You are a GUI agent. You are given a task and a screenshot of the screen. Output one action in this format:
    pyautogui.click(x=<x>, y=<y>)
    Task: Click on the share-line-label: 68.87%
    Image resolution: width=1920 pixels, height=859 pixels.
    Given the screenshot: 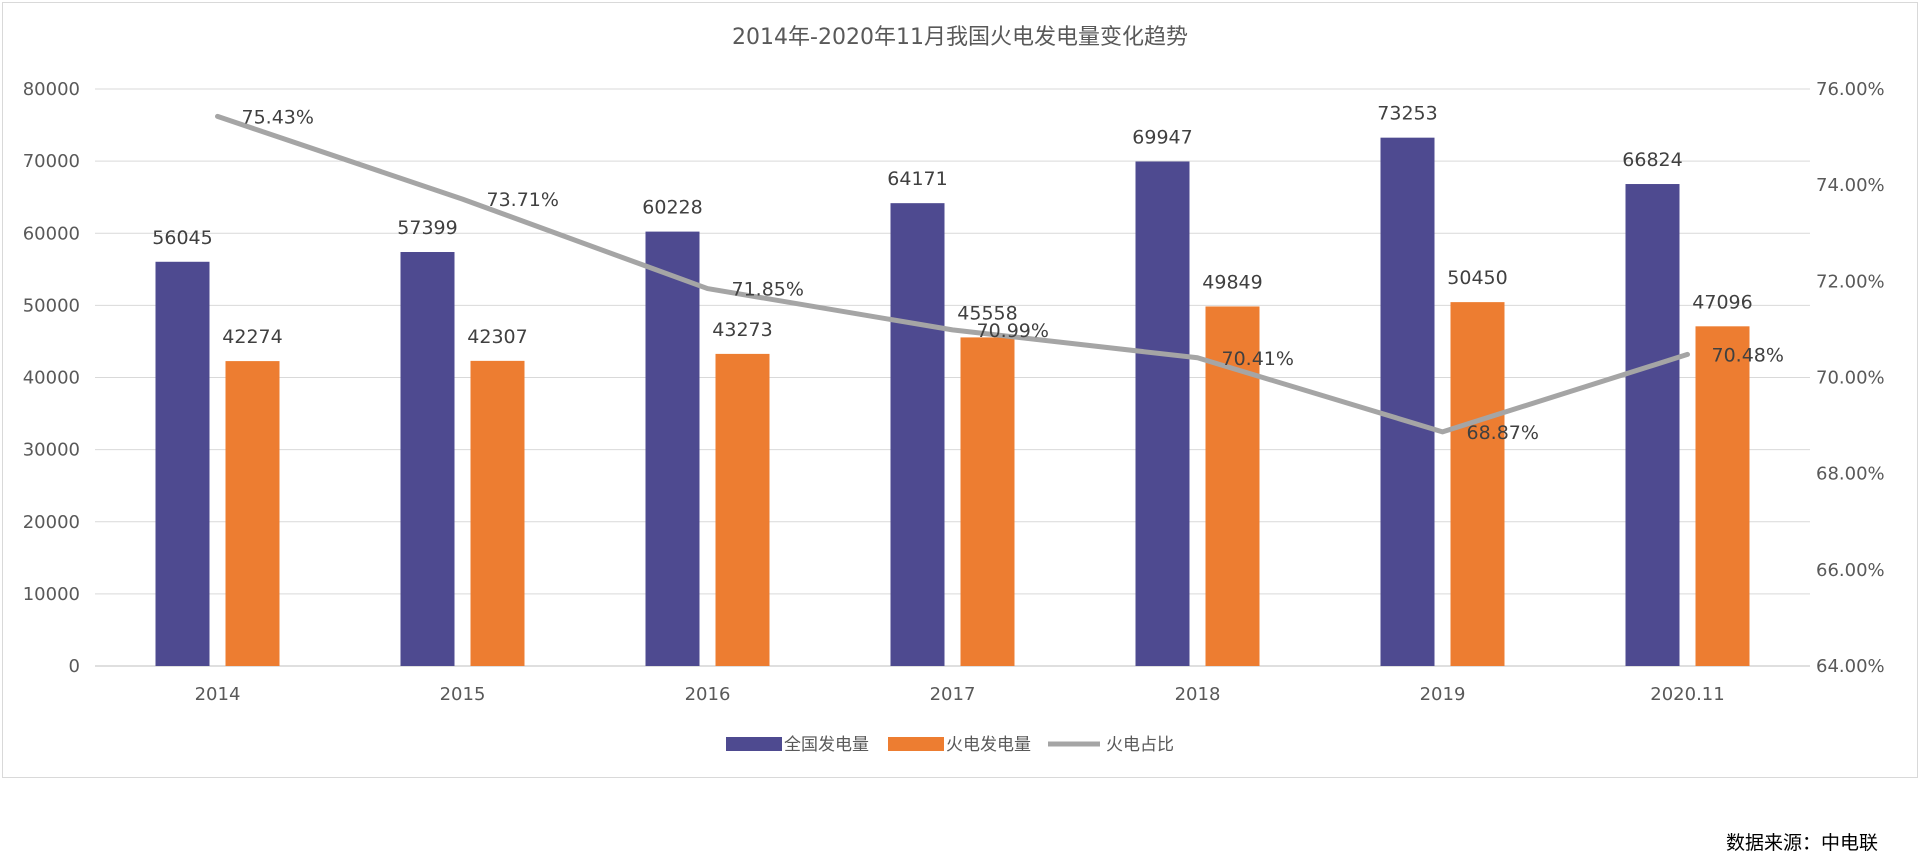 What is the action you would take?
    pyautogui.click(x=1503, y=433)
    